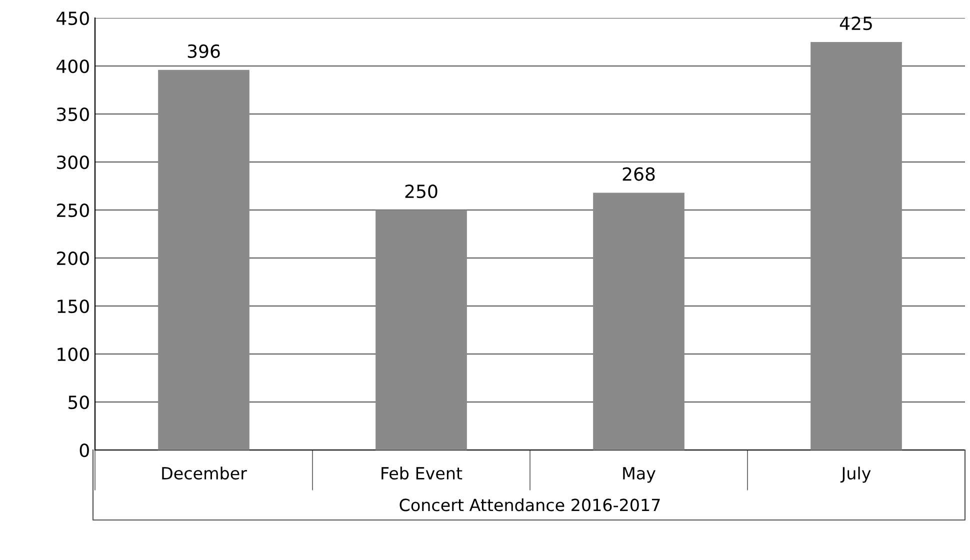  What do you see at coordinates (72, 66) in the screenshot?
I see `y-tick-label: 400` at bounding box center [72, 66].